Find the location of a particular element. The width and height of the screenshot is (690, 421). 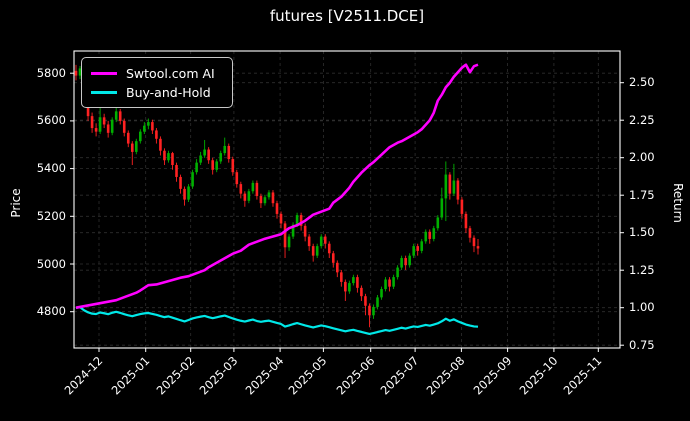

legend-entry: Buy-and-Hold is located at coordinates (156, 92).